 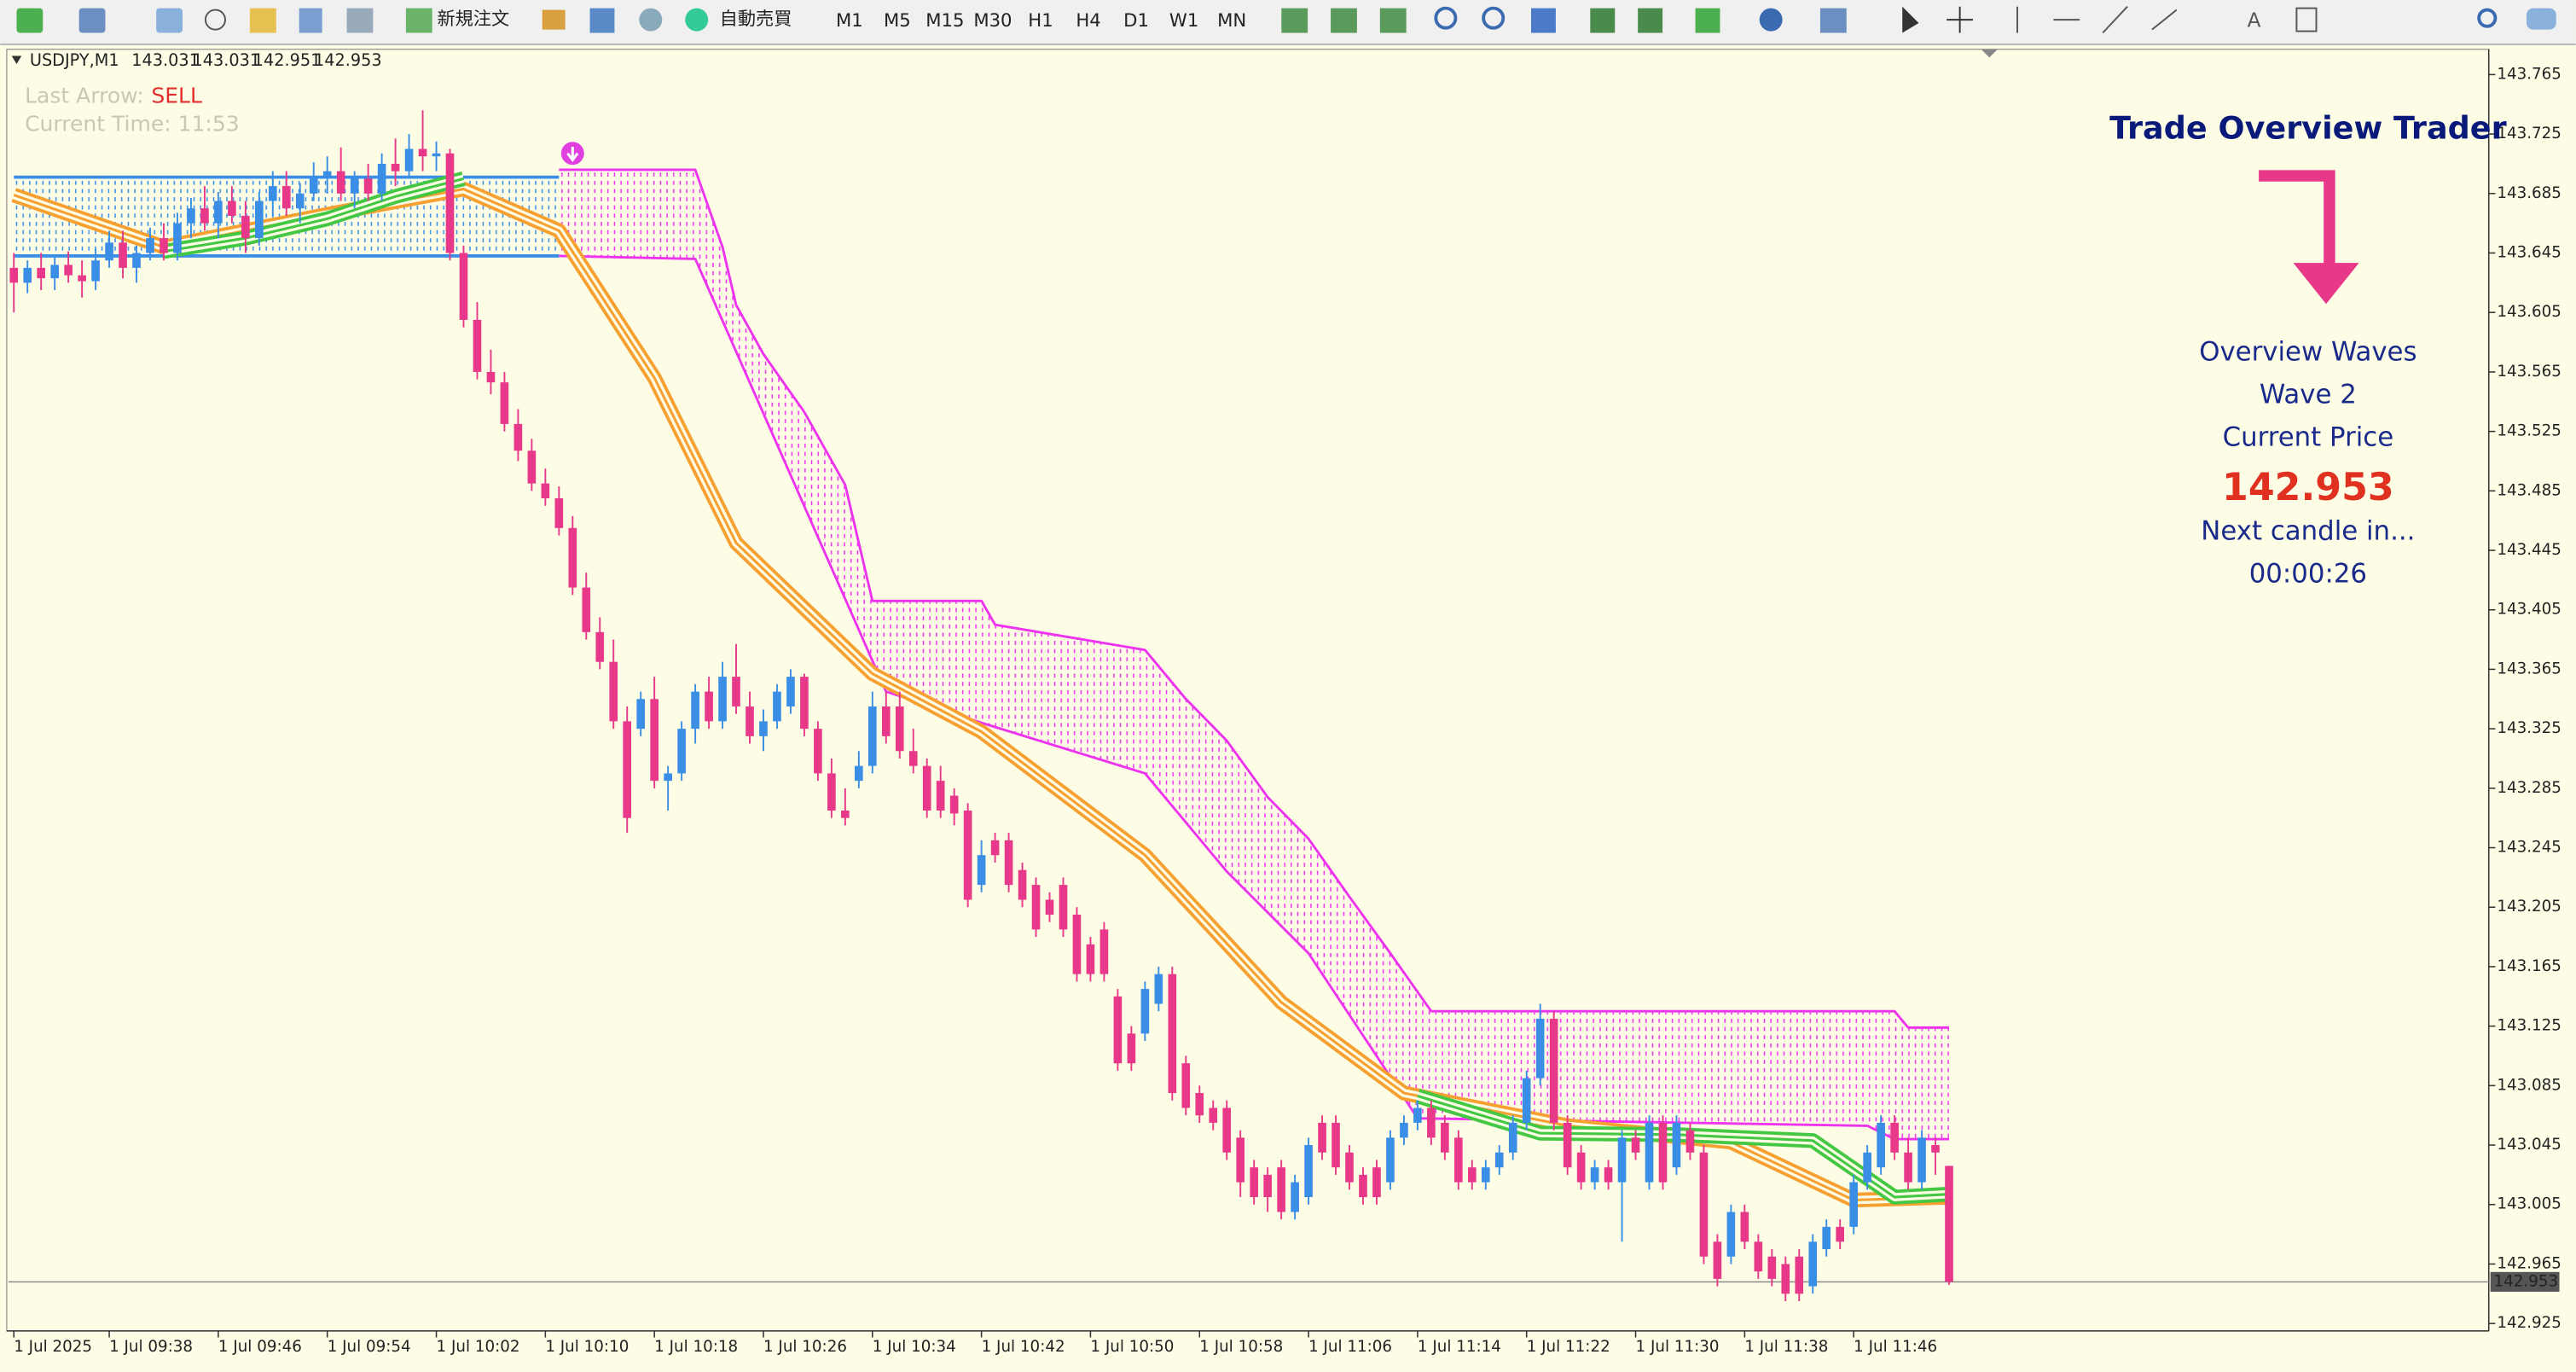 What do you see at coordinates (2525, 1281) in the screenshot?
I see `price-tag-label: 142.953` at bounding box center [2525, 1281].